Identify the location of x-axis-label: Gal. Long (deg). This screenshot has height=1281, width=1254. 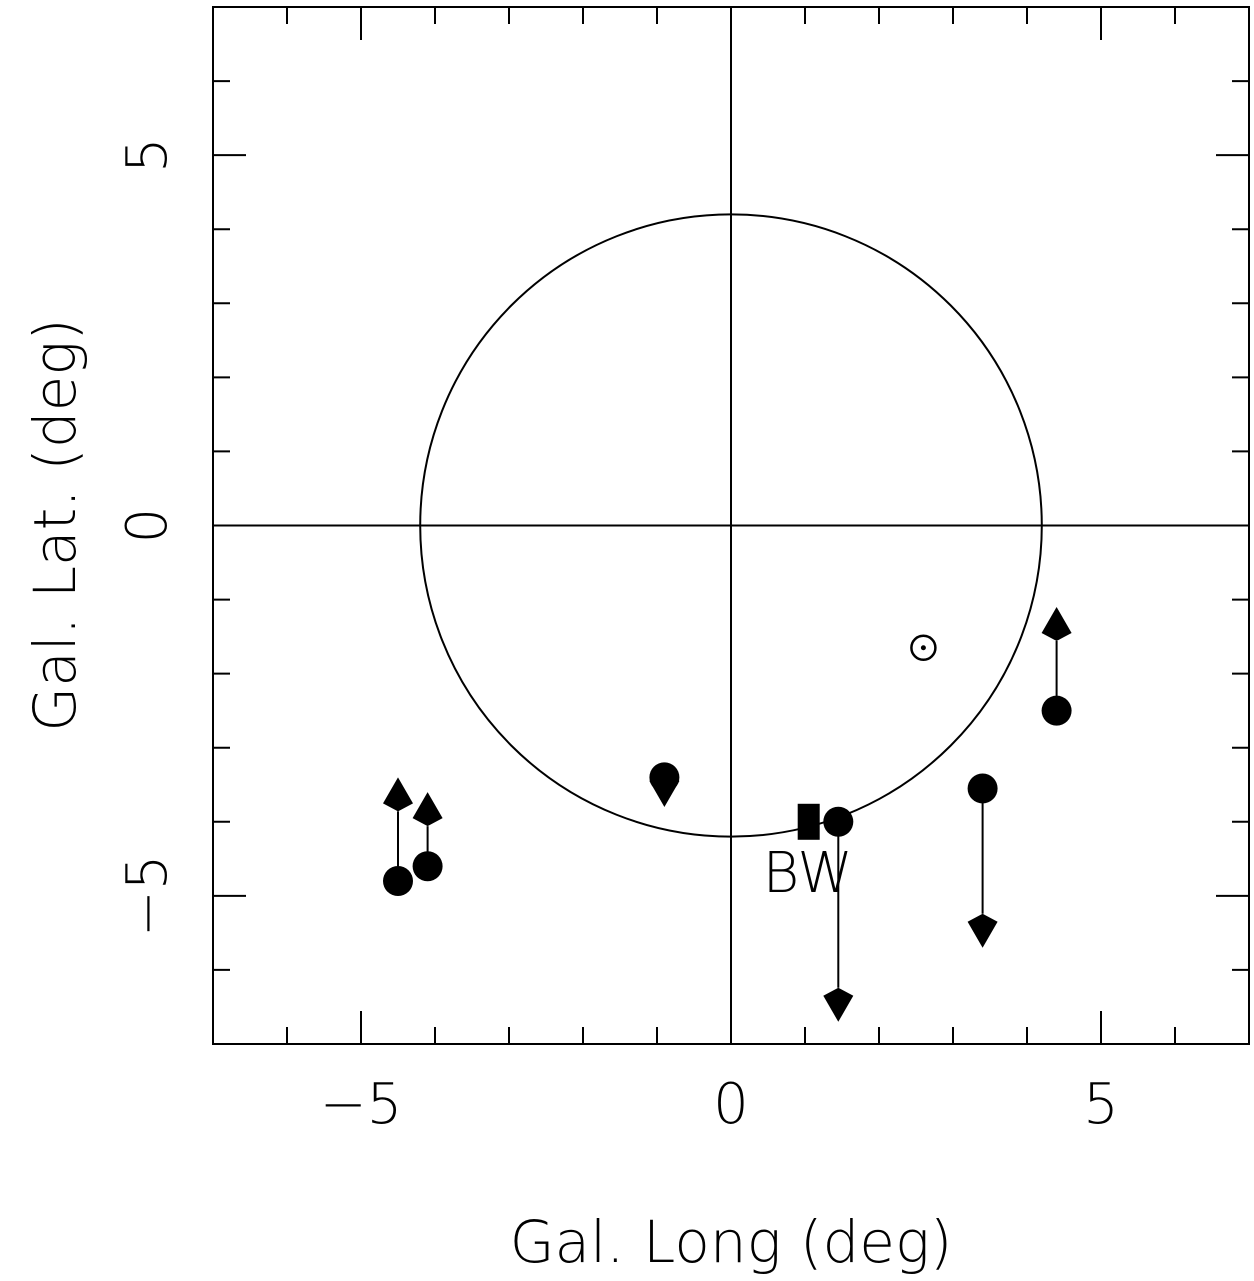
(731, 1242).